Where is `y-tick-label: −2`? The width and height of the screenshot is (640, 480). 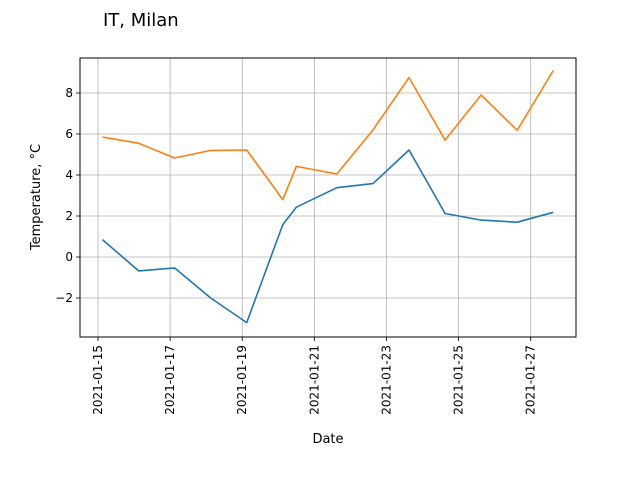 y-tick-label: −2 is located at coordinates (64, 298).